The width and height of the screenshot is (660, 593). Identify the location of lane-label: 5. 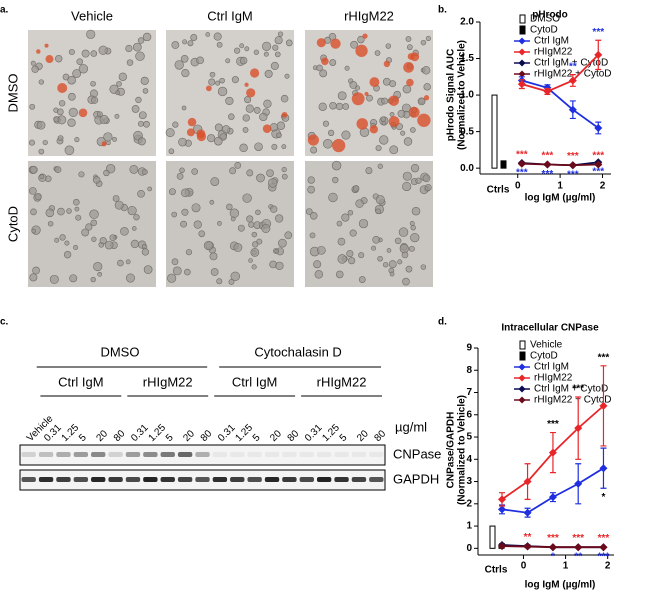
(83, 438).